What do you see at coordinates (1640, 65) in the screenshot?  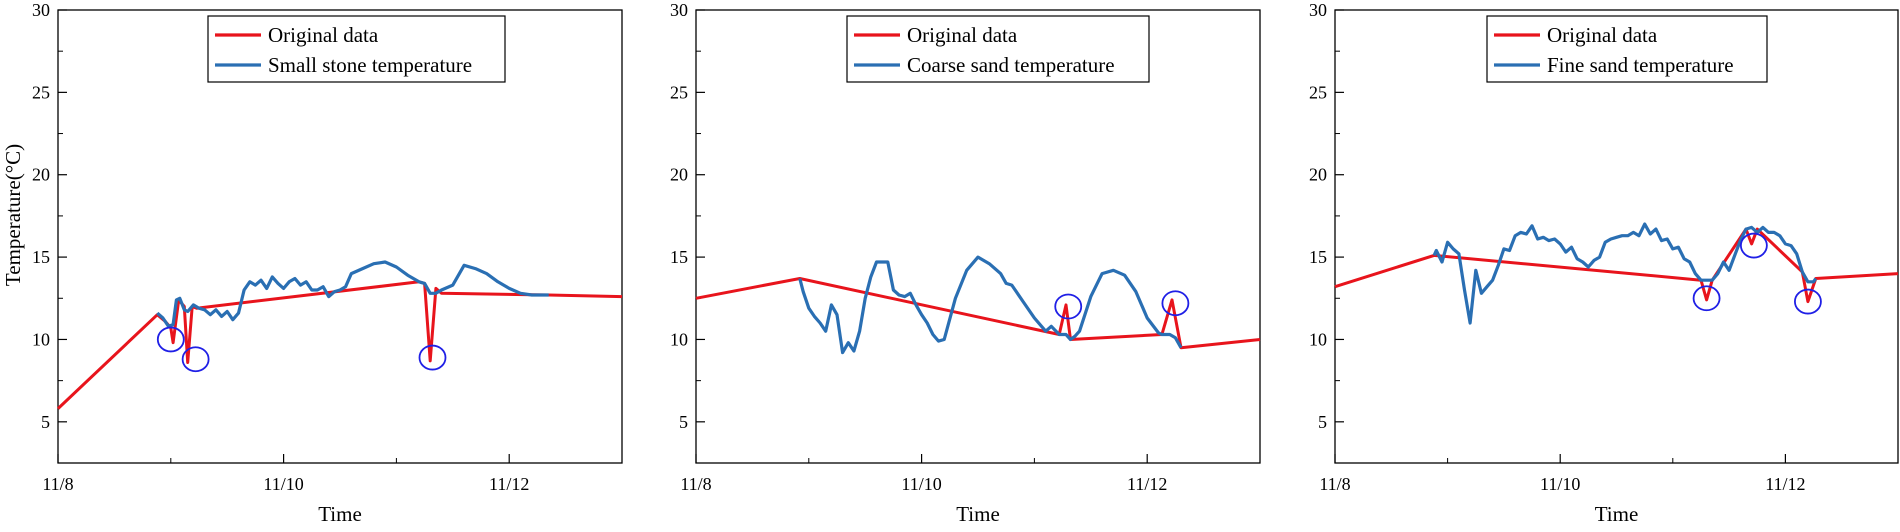 I see `legend-label: Fine sand temperature` at bounding box center [1640, 65].